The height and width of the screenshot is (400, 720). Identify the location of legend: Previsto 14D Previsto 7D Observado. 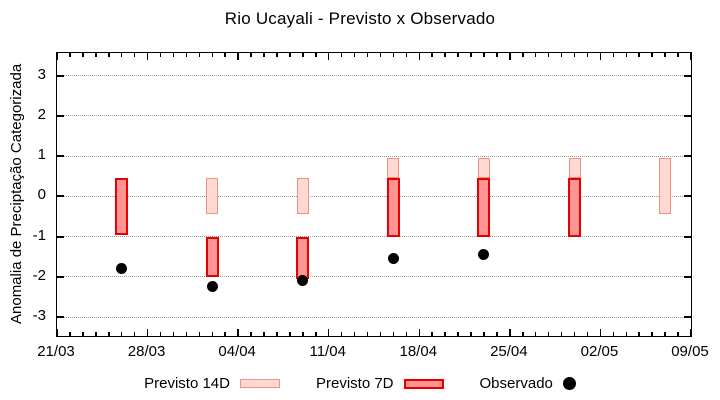
(360, 383).